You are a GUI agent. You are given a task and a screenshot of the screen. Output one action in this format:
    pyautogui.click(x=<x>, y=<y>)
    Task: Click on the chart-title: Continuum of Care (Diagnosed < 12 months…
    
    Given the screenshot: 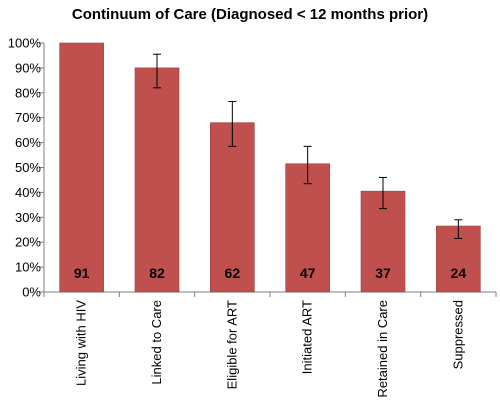 What is the action you would take?
    pyautogui.click(x=250, y=14)
    